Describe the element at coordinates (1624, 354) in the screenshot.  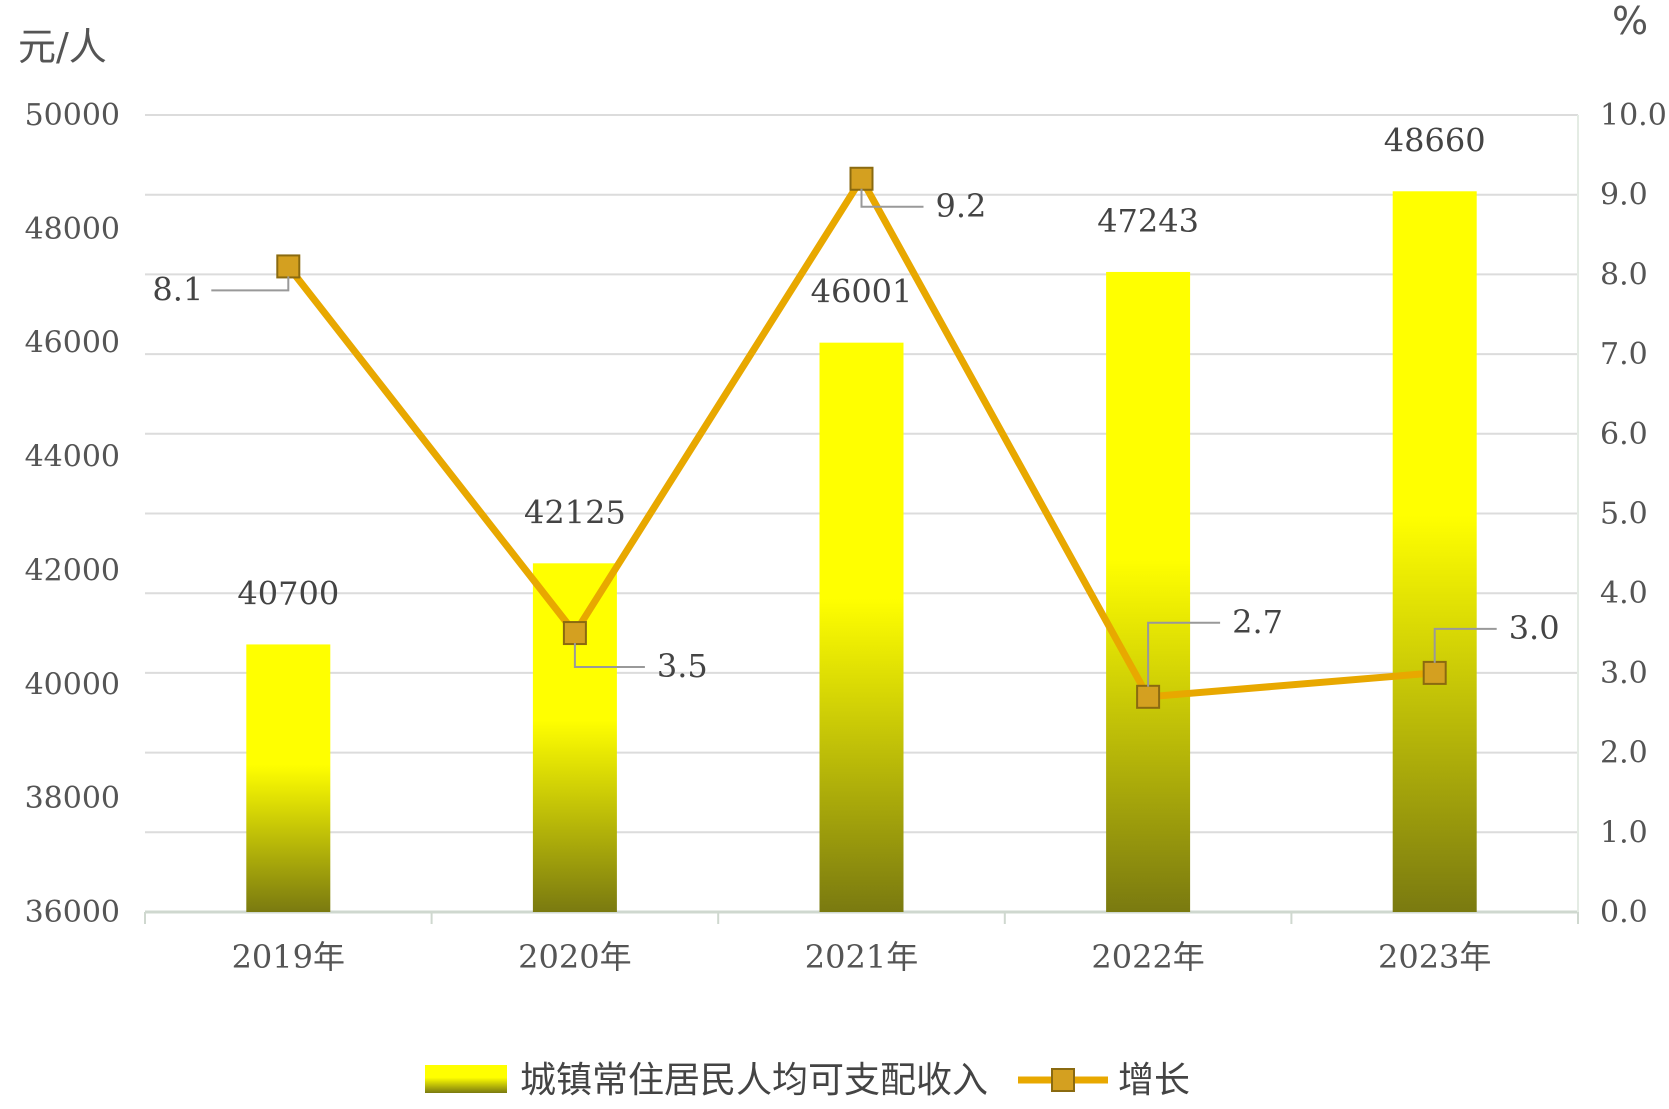
I see `right-tick-label: 7.0` at that location.